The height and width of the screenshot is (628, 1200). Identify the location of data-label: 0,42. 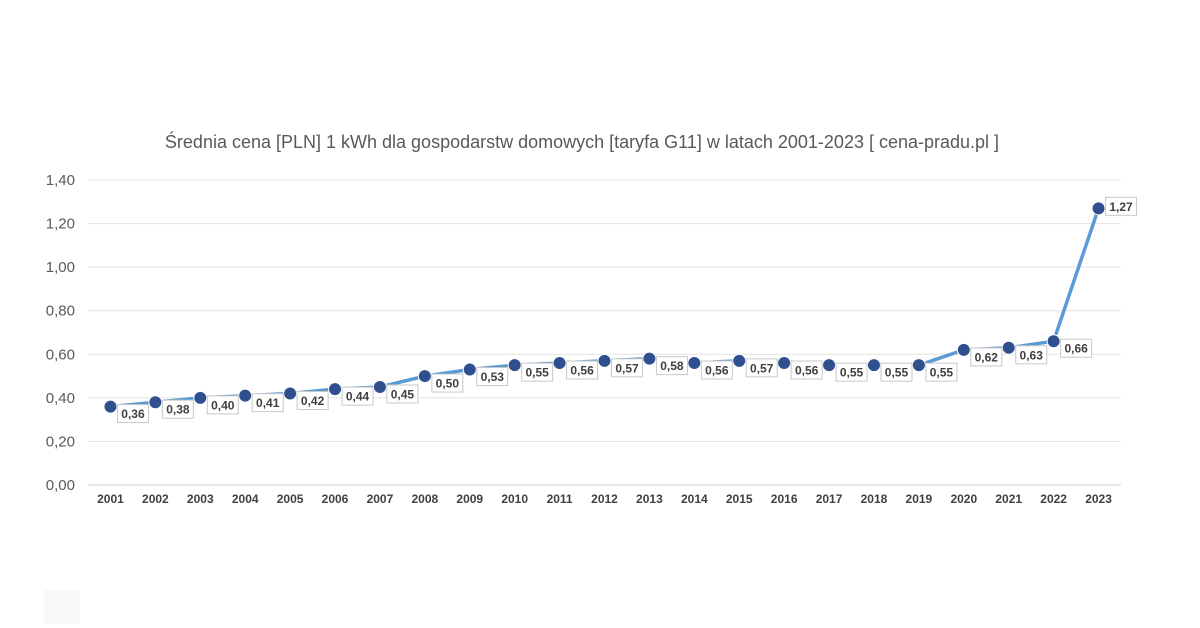
(312, 400).